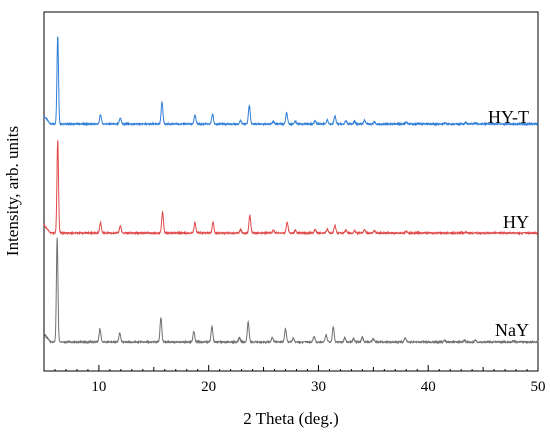 The width and height of the screenshot is (550, 438). What do you see at coordinates (208, 387) in the screenshot?
I see `x-tick-label: 20` at bounding box center [208, 387].